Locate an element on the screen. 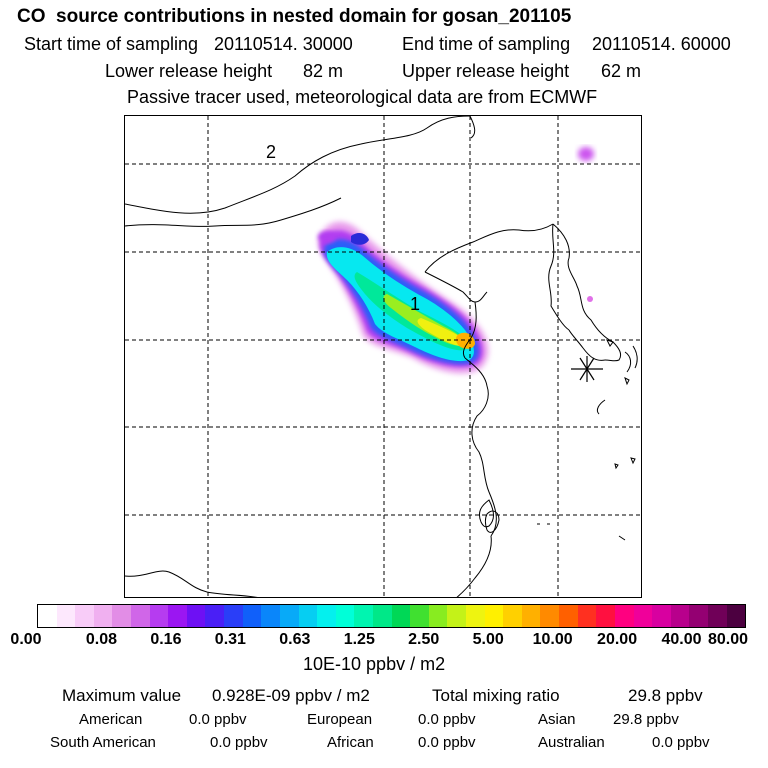 The width and height of the screenshot is (768, 768). max-value: 0.928E-09 ppbv / m2 is located at coordinates (291, 695).